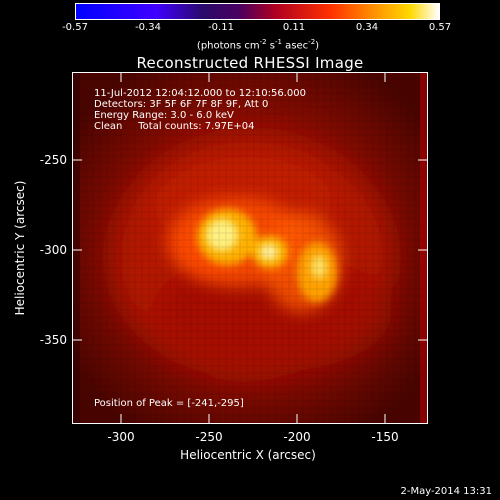 This screenshot has width=500, height=500. What do you see at coordinates (53, 250) in the screenshot?
I see `y-tick-label: -300` at bounding box center [53, 250].